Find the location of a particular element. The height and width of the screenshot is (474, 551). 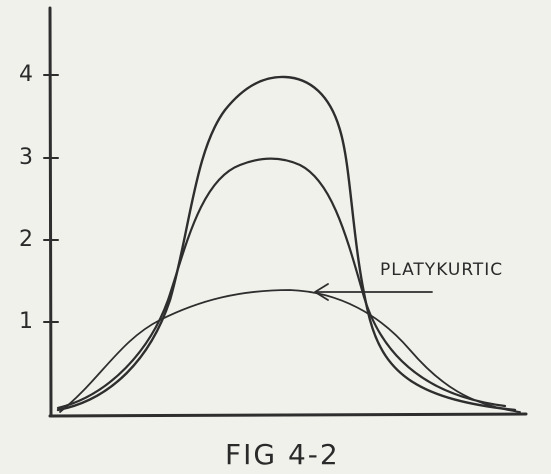

arrow-head is located at coordinates (321, 292).